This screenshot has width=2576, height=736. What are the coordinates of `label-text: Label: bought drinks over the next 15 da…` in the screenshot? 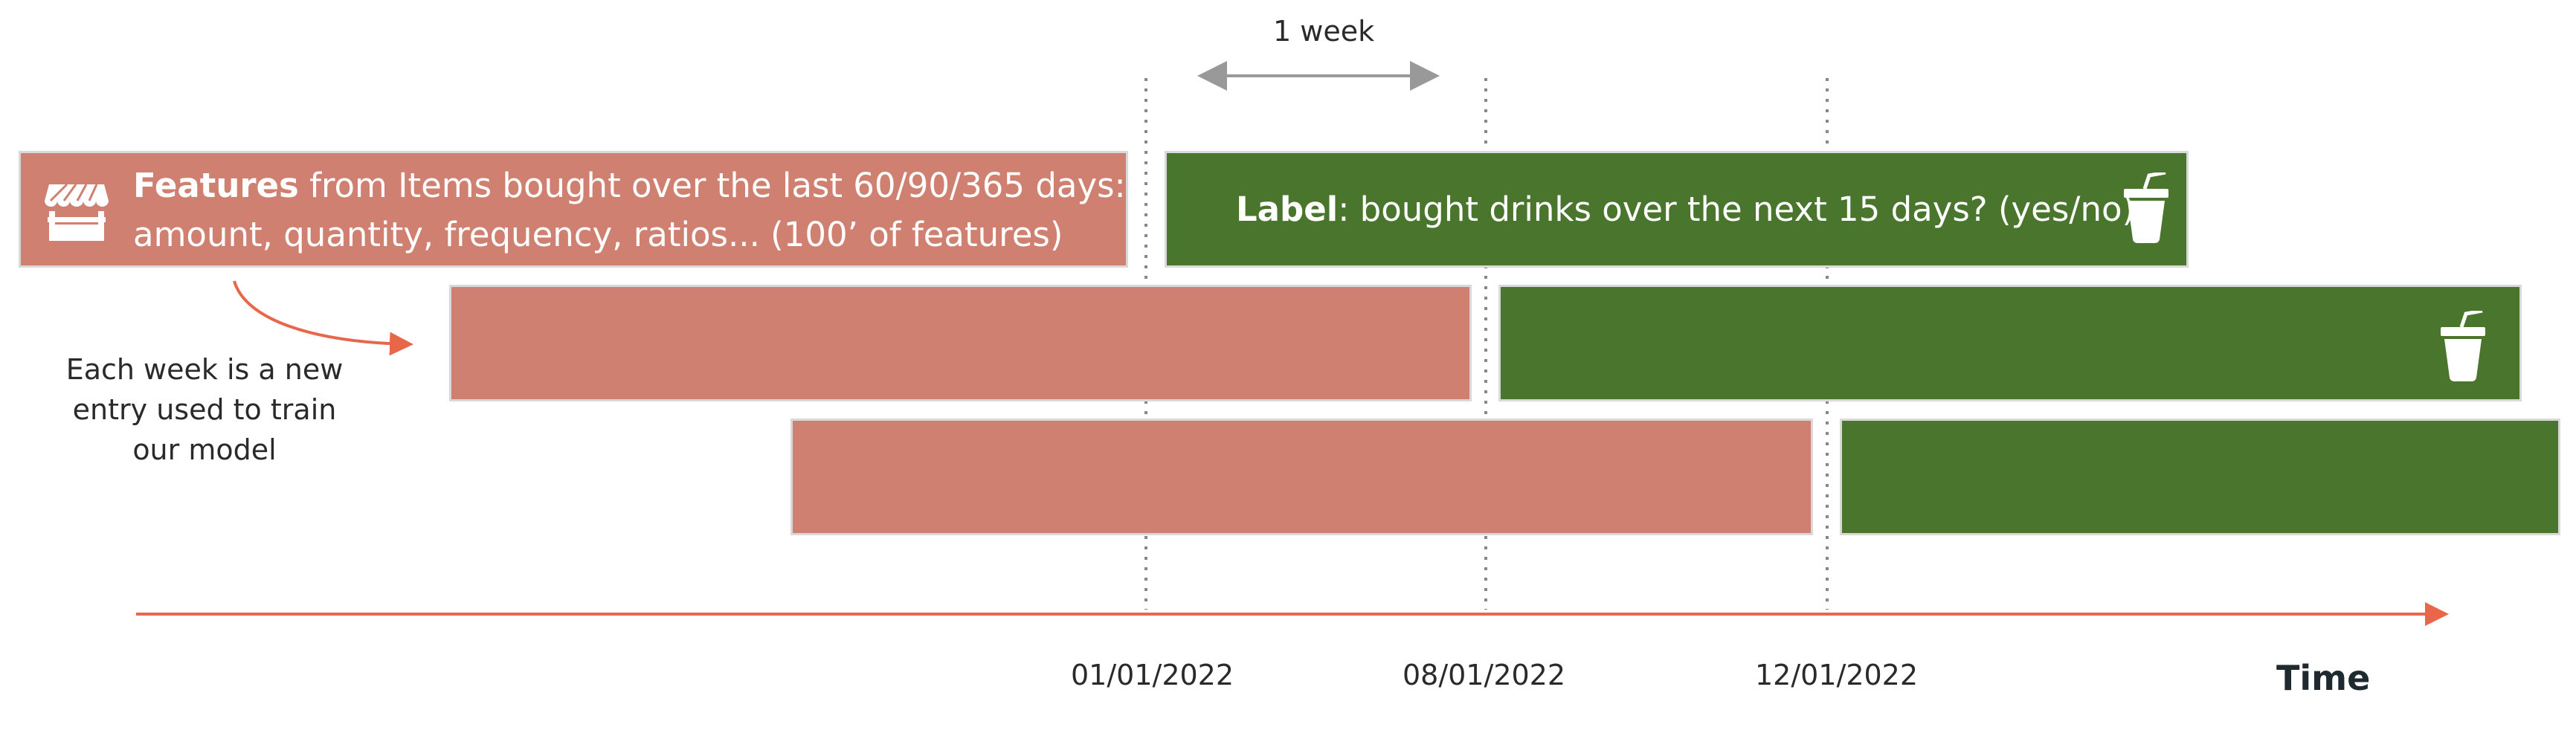 It's located at (1685, 209).